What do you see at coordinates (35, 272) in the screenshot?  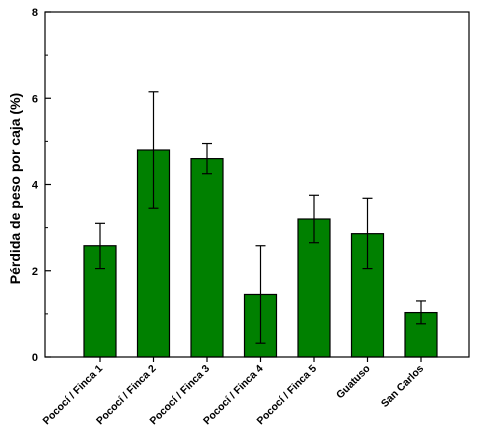 I see `y-tick-label: 2` at bounding box center [35, 272].